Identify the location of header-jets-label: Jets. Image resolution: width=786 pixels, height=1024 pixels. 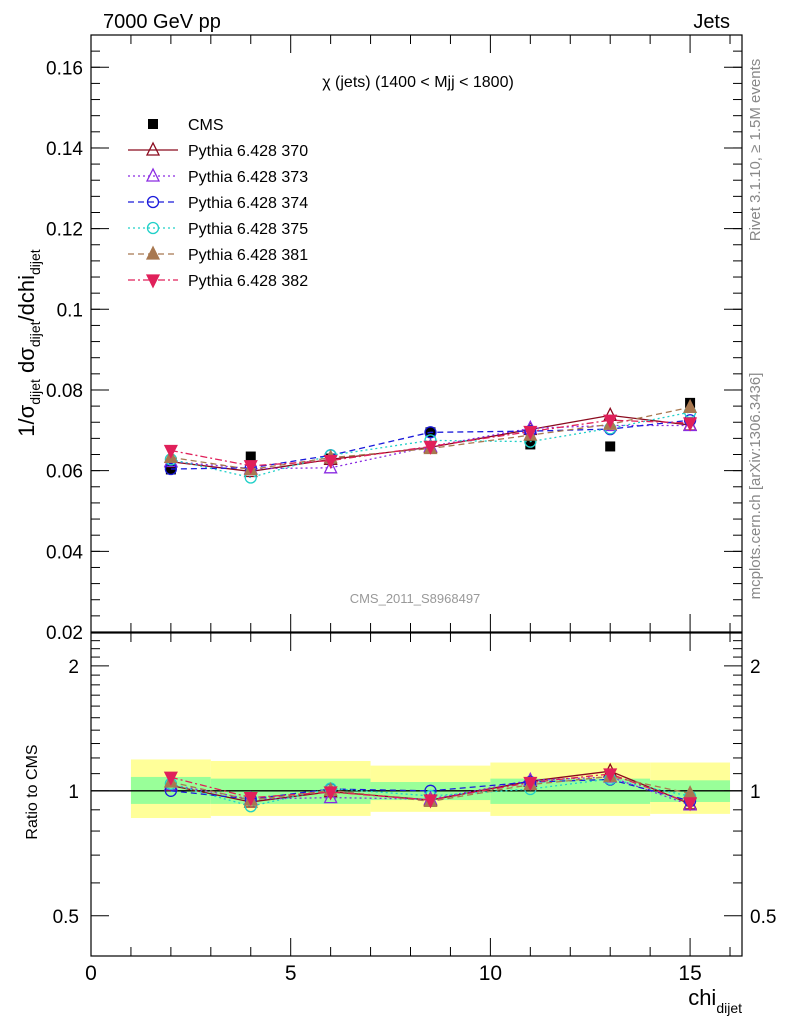
(711, 22).